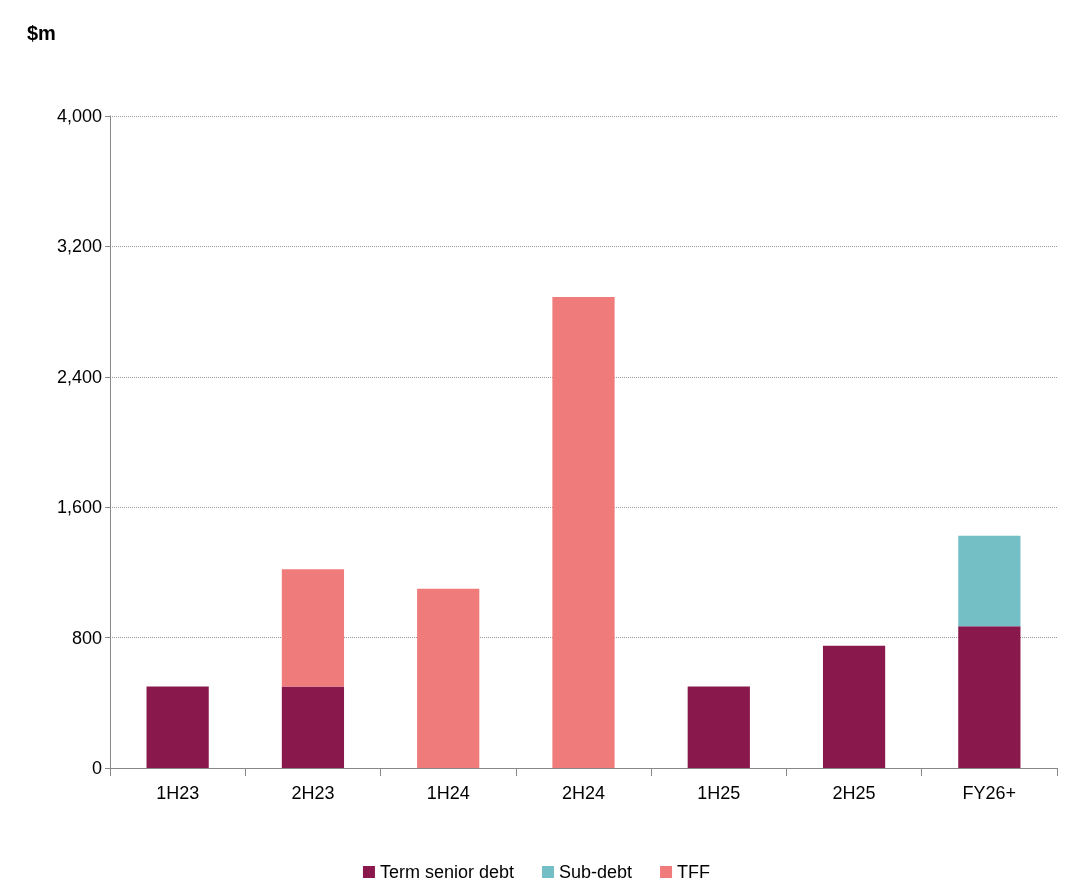 The image size is (1073, 894). Describe the element at coordinates (448, 793) in the screenshot. I see `x-tick-label: 1H24` at that location.